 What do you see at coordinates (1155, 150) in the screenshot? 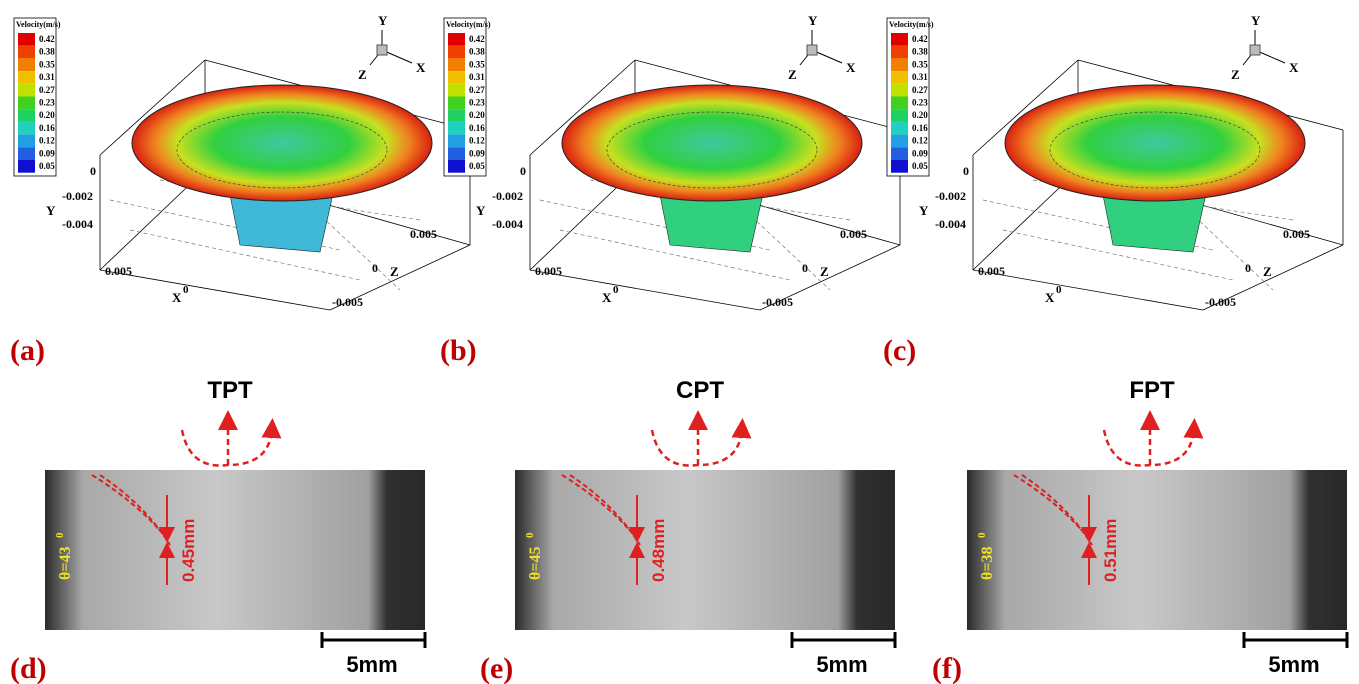
I see `bowl-inner` at bounding box center [1155, 150].